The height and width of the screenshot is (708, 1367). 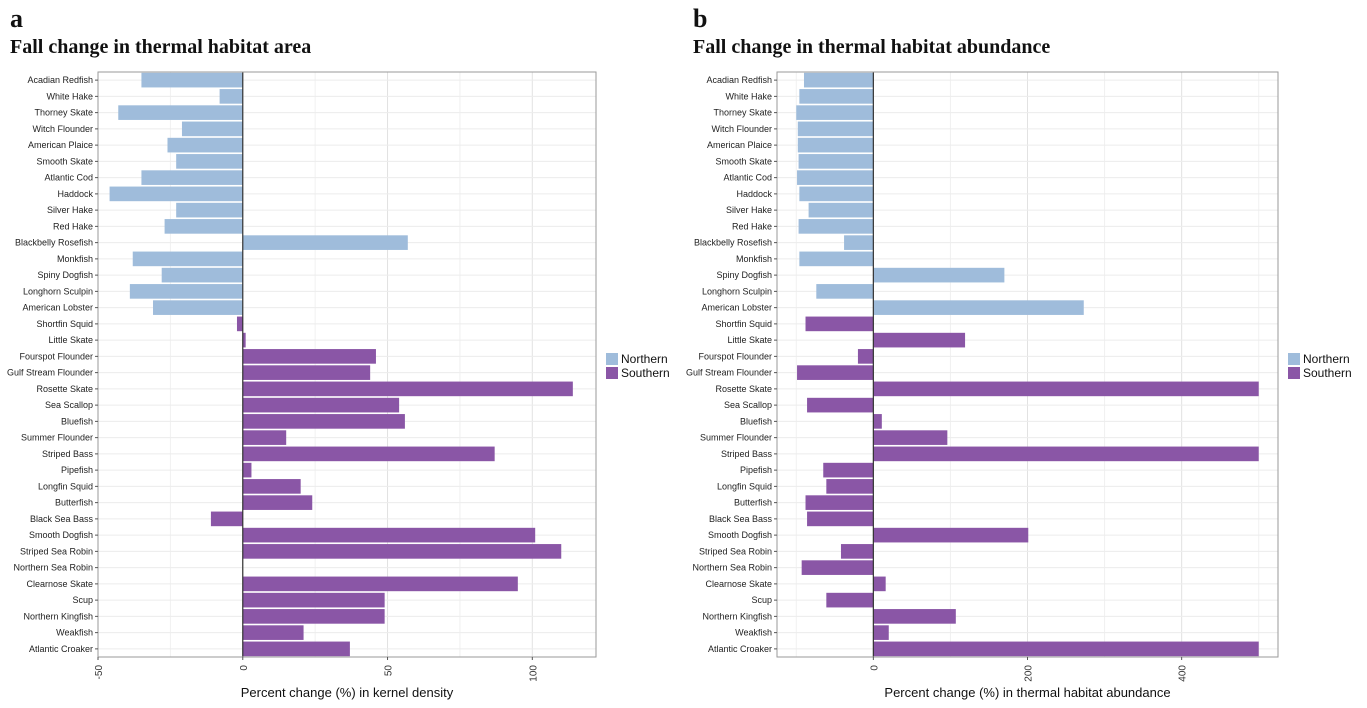 I want to click on category-label: Smooth Dogfish, so click(x=61, y=535).